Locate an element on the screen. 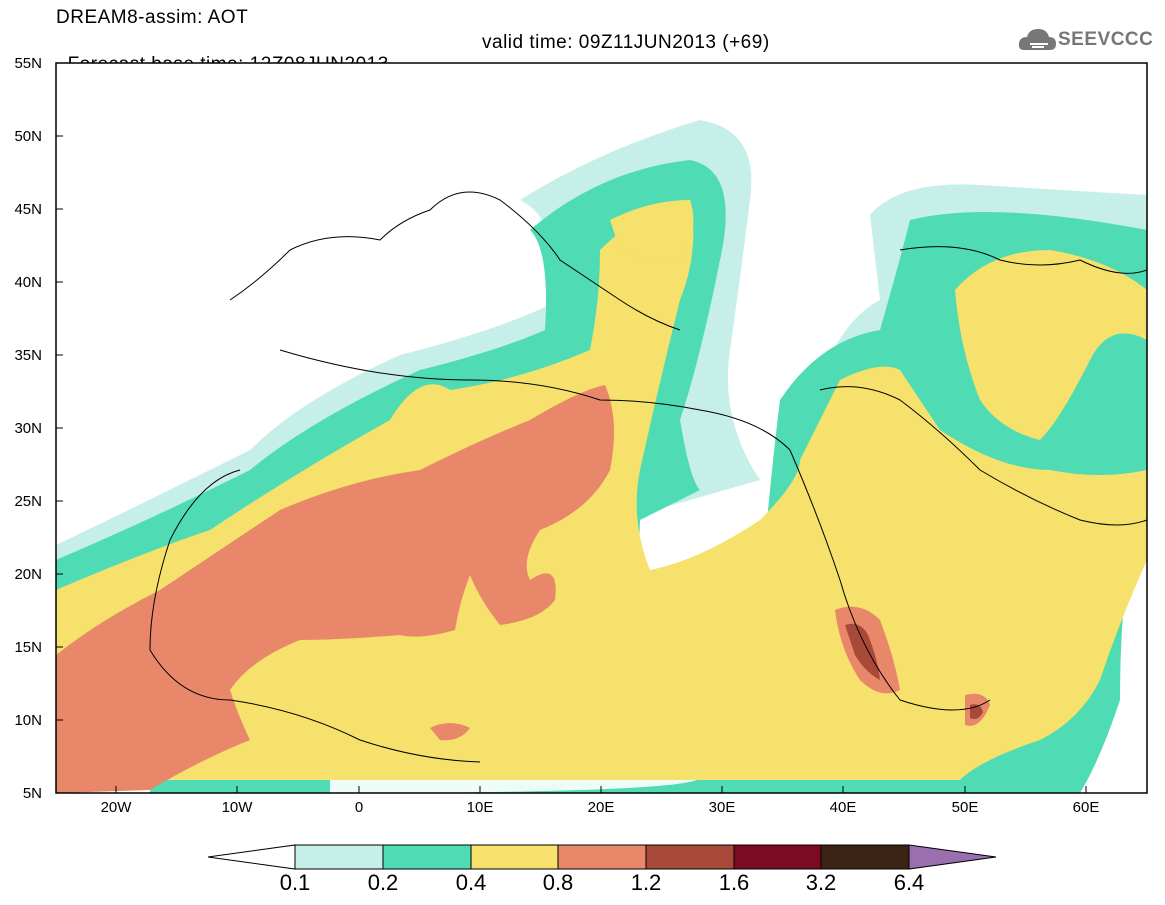 Image resolution: width=1165 pixels, height=905 pixels. lon-label: 10E is located at coordinates (480, 807).